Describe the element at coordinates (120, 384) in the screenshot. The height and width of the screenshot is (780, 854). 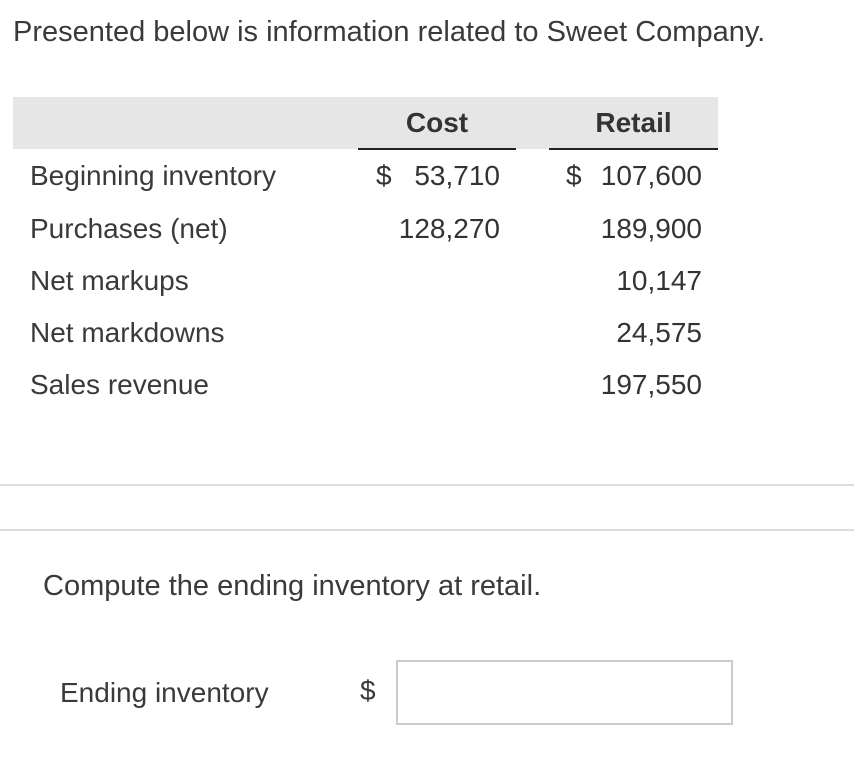
I see `row-label: Sales revenue` at that location.